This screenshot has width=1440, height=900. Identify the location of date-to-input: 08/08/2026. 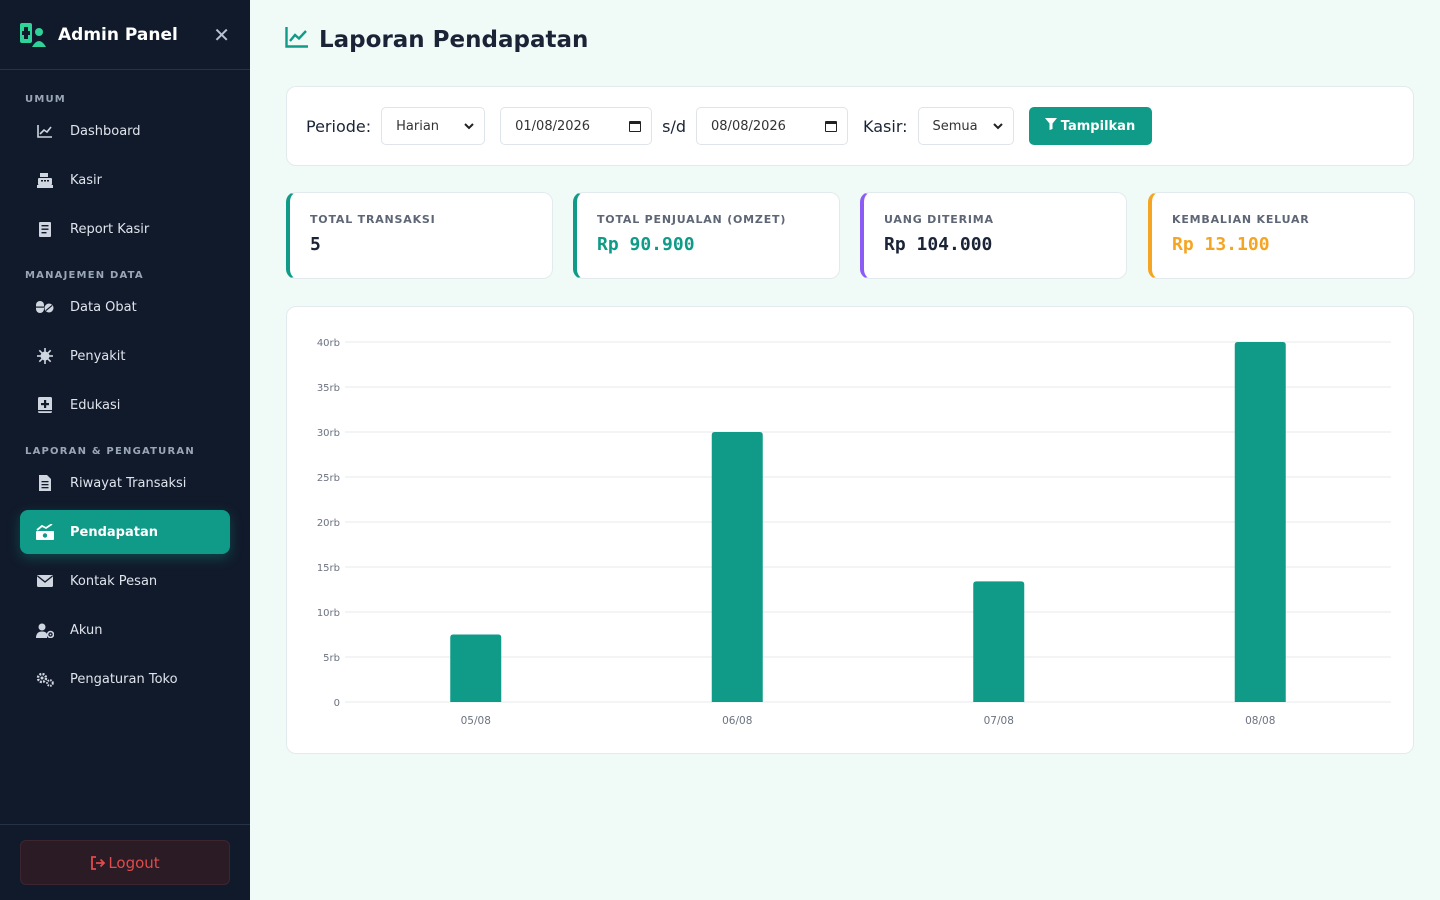
(772, 126).